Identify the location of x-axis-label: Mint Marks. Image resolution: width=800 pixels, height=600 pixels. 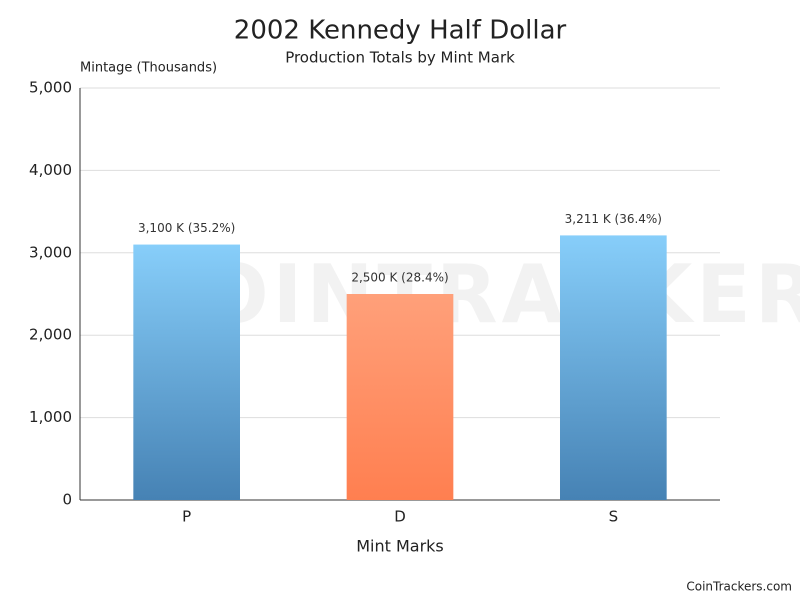
(400, 546).